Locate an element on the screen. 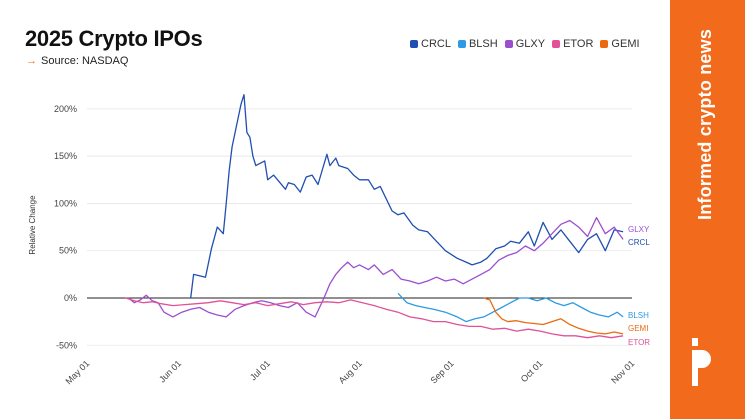 This screenshot has height=419, width=745. legend: CRCL BLSH GLXY ETOR GEMI is located at coordinates (528, 44).